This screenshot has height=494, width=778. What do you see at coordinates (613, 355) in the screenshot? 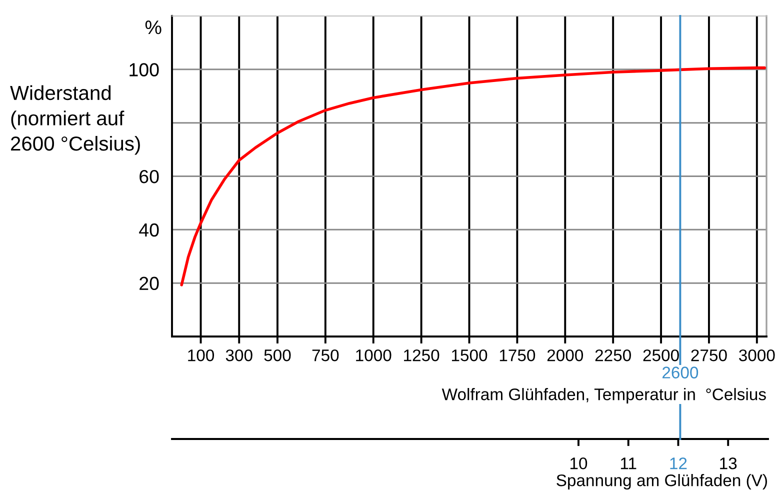
I see `x-tick-label: 2250` at bounding box center [613, 355].